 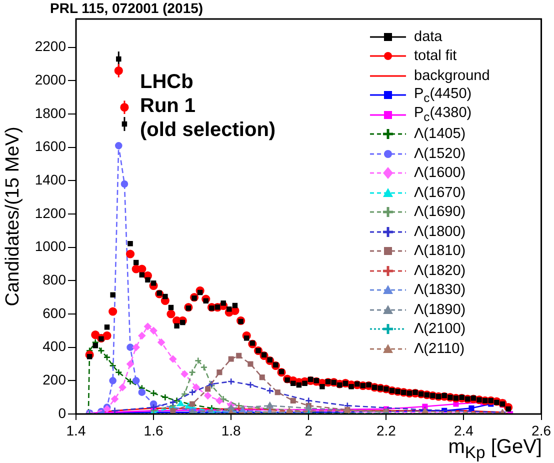 What do you see at coordinates (440, 192) in the screenshot?
I see `legend-label: Λ(1670)` at bounding box center [440, 192].